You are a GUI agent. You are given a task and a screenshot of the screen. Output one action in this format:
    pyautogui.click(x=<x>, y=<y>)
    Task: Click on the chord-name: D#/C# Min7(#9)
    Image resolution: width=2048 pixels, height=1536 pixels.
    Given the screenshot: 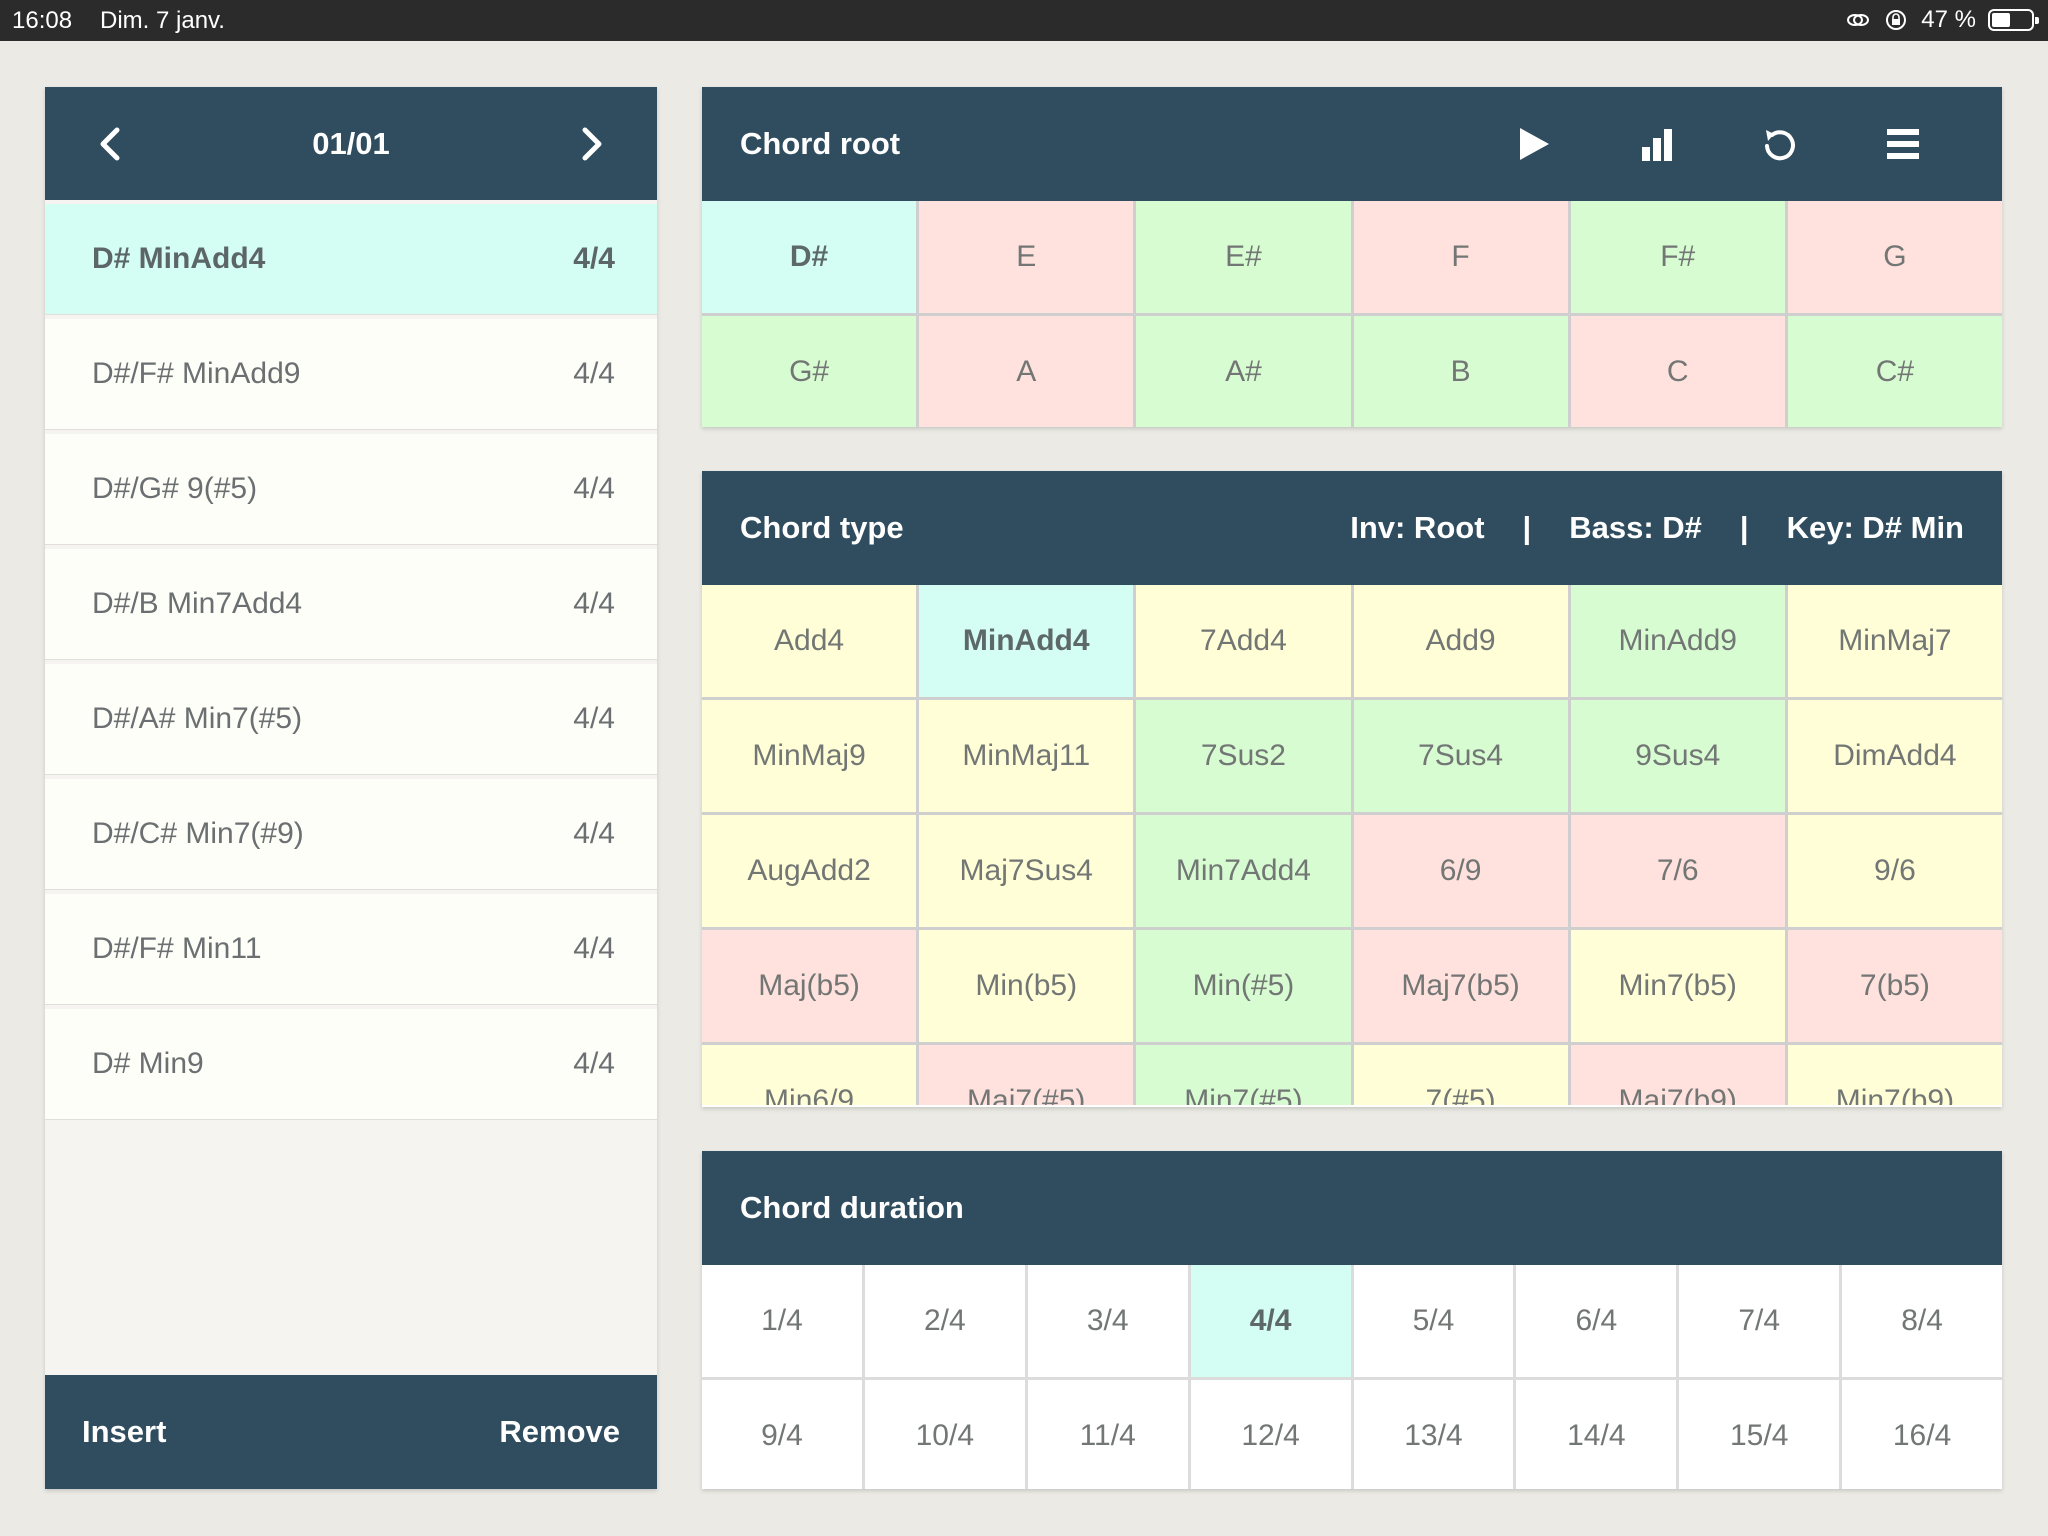 What is the action you would take?
    pyautogui.click(x=198, y=833)
    